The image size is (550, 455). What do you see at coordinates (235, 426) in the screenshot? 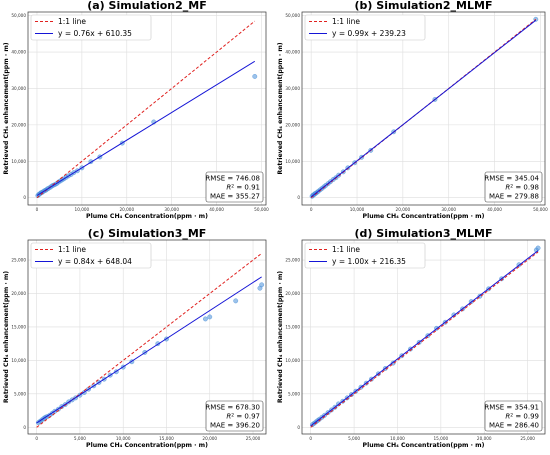
I see `stats-mae: MAE = 396.20` at bounding box center [235, 426].